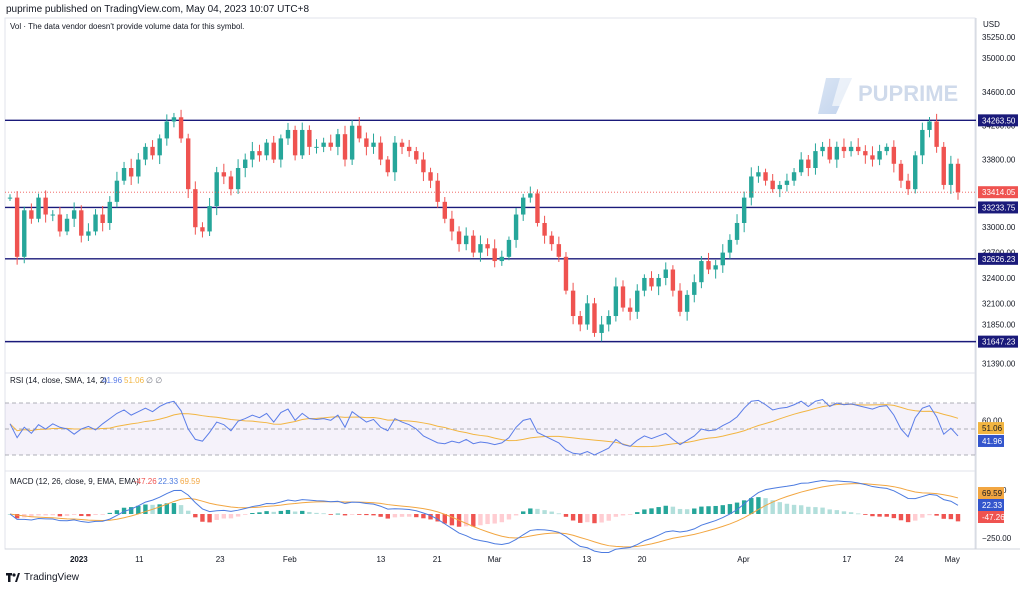  What do you see at coordinates (991, 517) in the screenshot?
I see `macd-value-tag` at bounding box center [991, 517].